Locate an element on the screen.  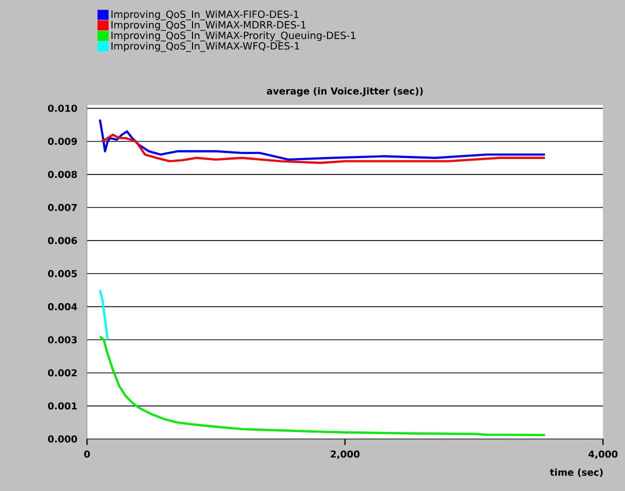
legend-label: Improving_QoS_In_WiMAX-MDRR-DES-1 is located at coordinates (209, 25).